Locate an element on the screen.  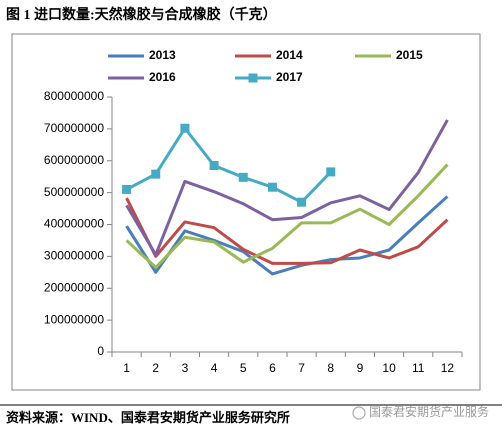
x-tick-label: 3 is located at coordinates (185, 368).